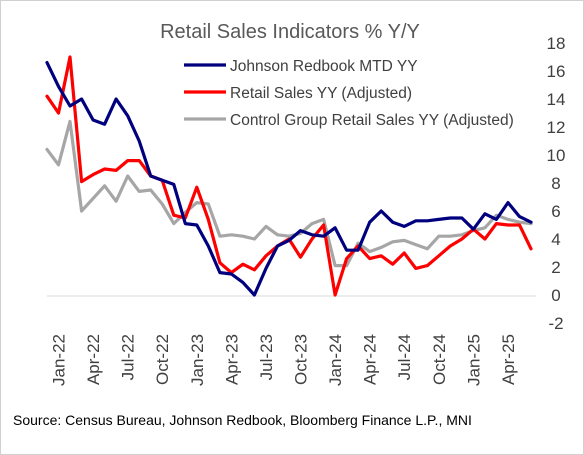 Image resolution: width=584 pixels, height=455 pixels. What do you see at coordinates (556, 71) in the screenshot?
I see `y-tick-label: 16` at bounding box center [556, 71].